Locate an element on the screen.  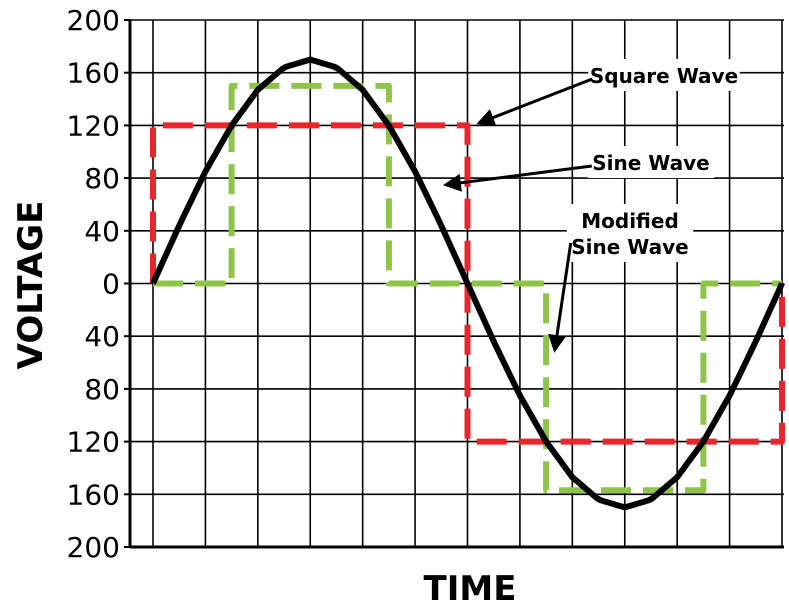
y-tick-label: 0 is located at coordinates (111, 284).